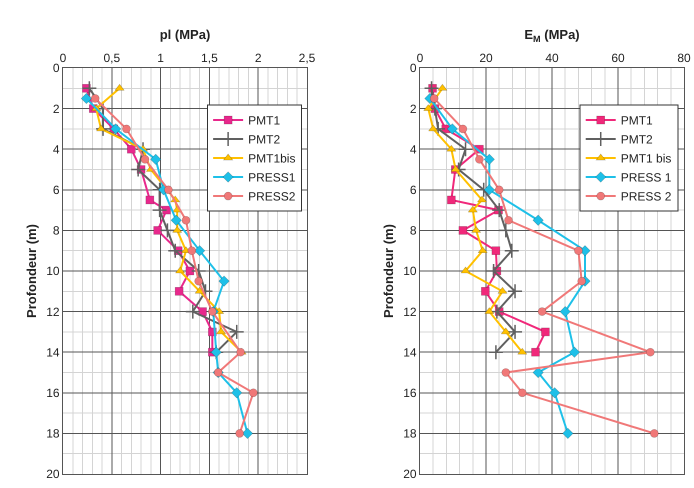 This screenshot has height=488, width=694. I want to click on legend-label: PRESS1, so click(272, 177).